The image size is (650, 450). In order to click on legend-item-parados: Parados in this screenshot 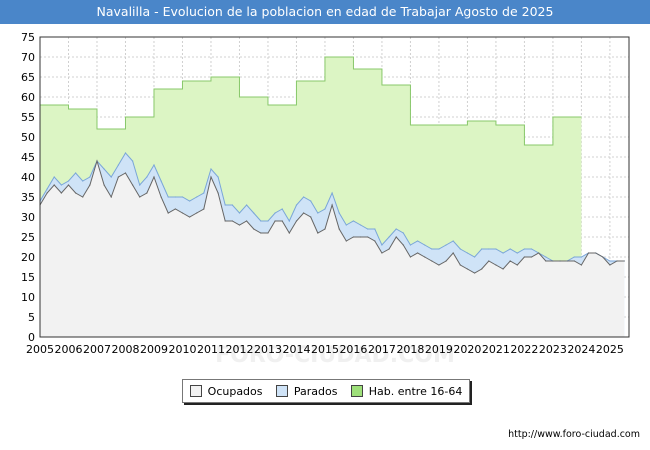, I will do `click(306, 391)`.